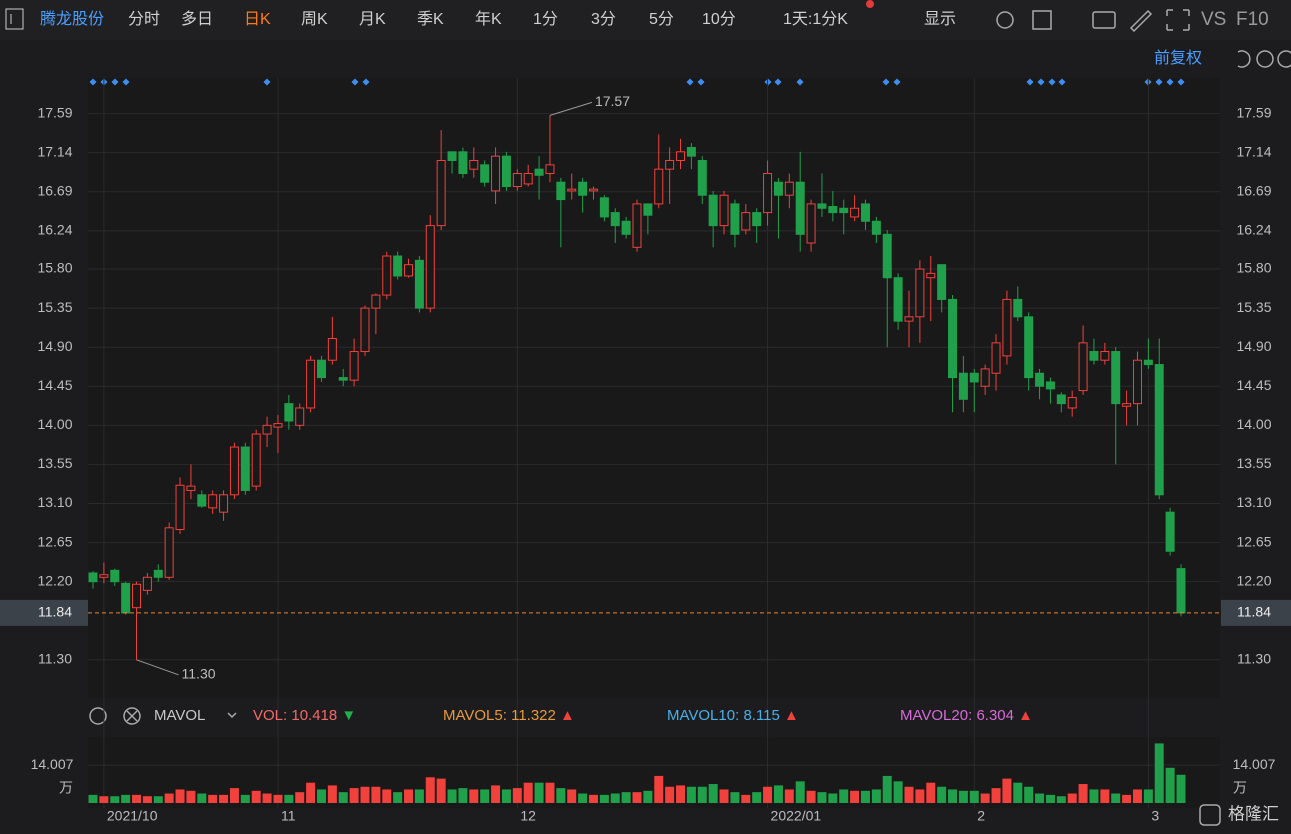 This screenshot has height=834, width=1291. I want to click on period-tab: 多日, so click(197, 19).